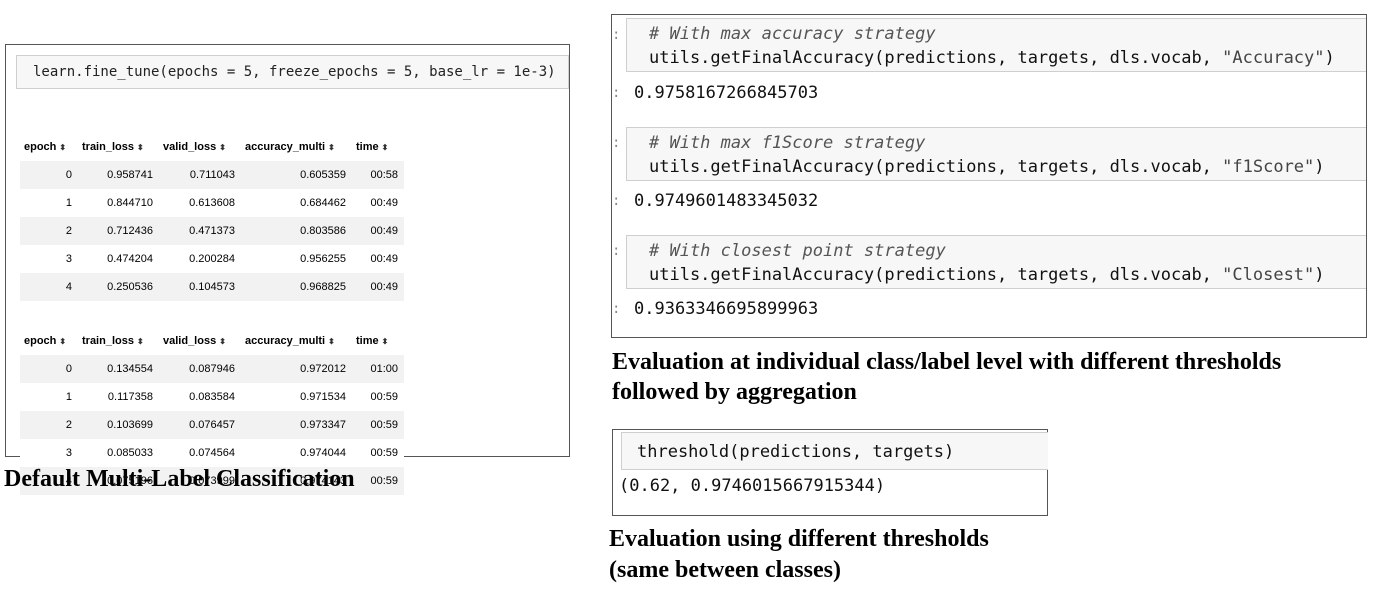 The height and width of the screenshot is (602, 1400). I want to click on train-loss-cell: 0.844710, so click(130, 203).